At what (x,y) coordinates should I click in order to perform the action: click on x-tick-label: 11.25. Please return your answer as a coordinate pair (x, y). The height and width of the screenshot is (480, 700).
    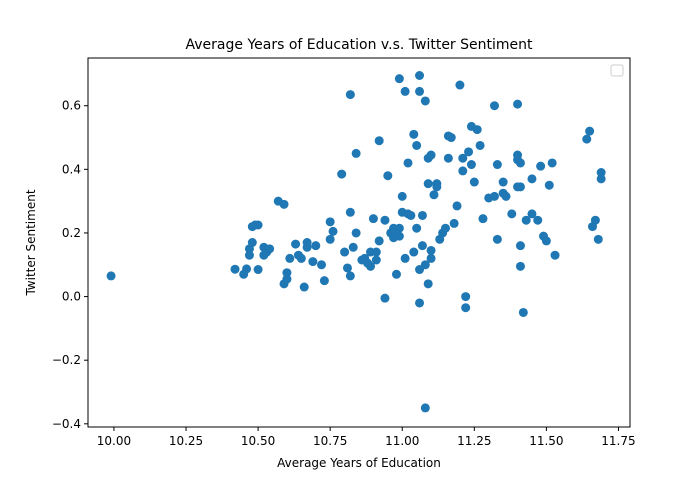
    Looking at the image, I should click on (474, 441).